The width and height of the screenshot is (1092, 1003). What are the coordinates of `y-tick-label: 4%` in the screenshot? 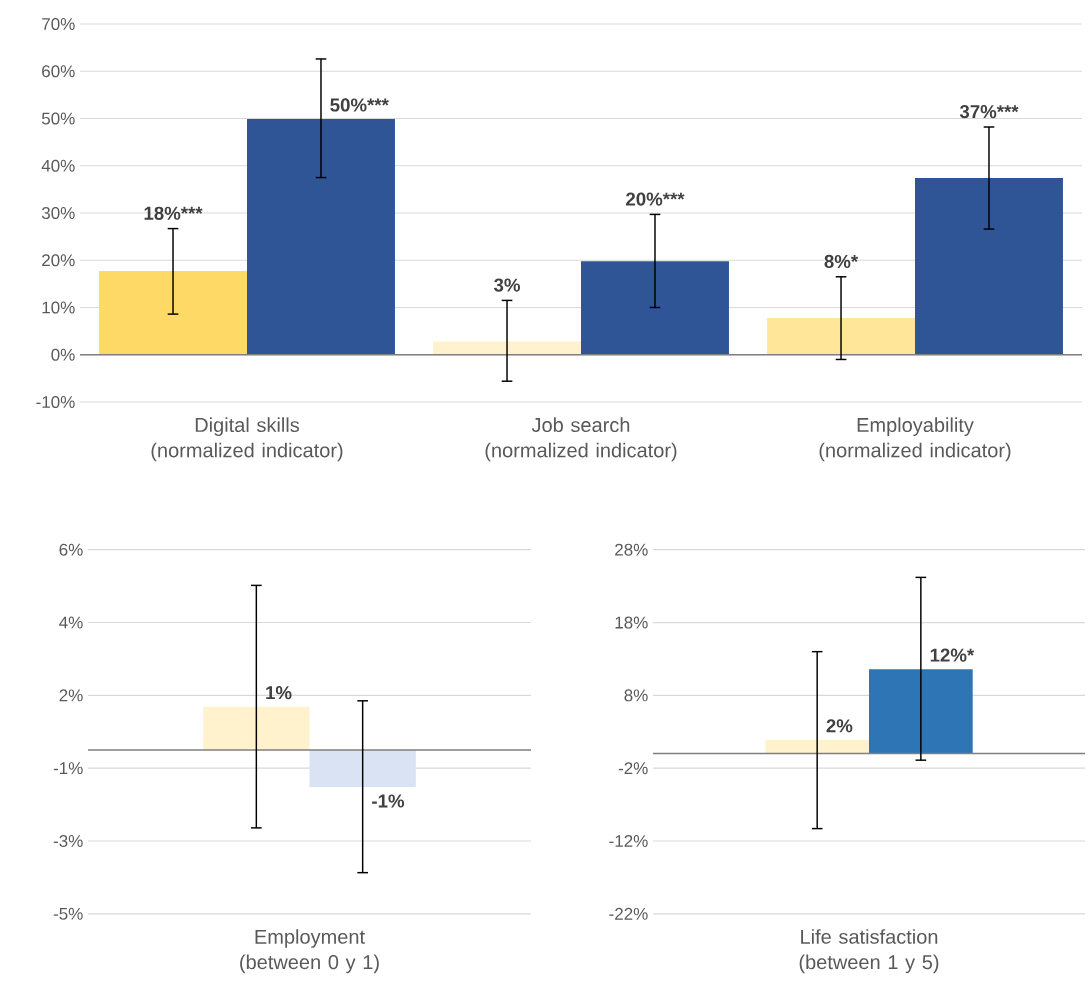 It's located at (71, 622).